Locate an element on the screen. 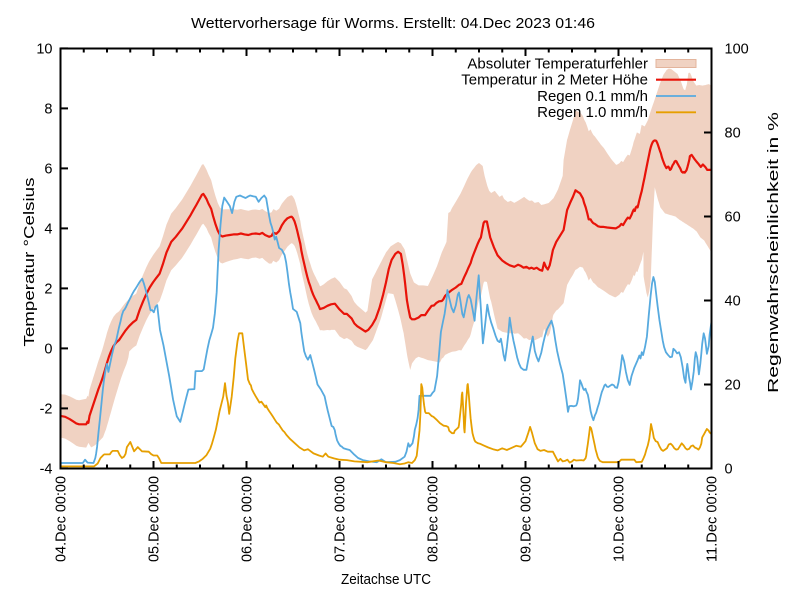 The height and width of the screenshot is (600, 800). svg-text: Zeitachse UTC is located at coordinates (386, 580).